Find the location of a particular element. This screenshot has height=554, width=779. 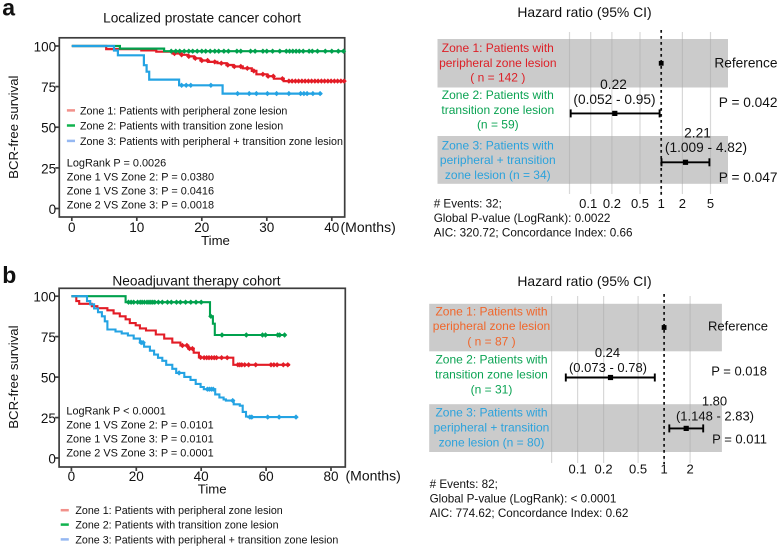

svg-text: zone lesion (n = 34) is located at coordinates (498, 175).